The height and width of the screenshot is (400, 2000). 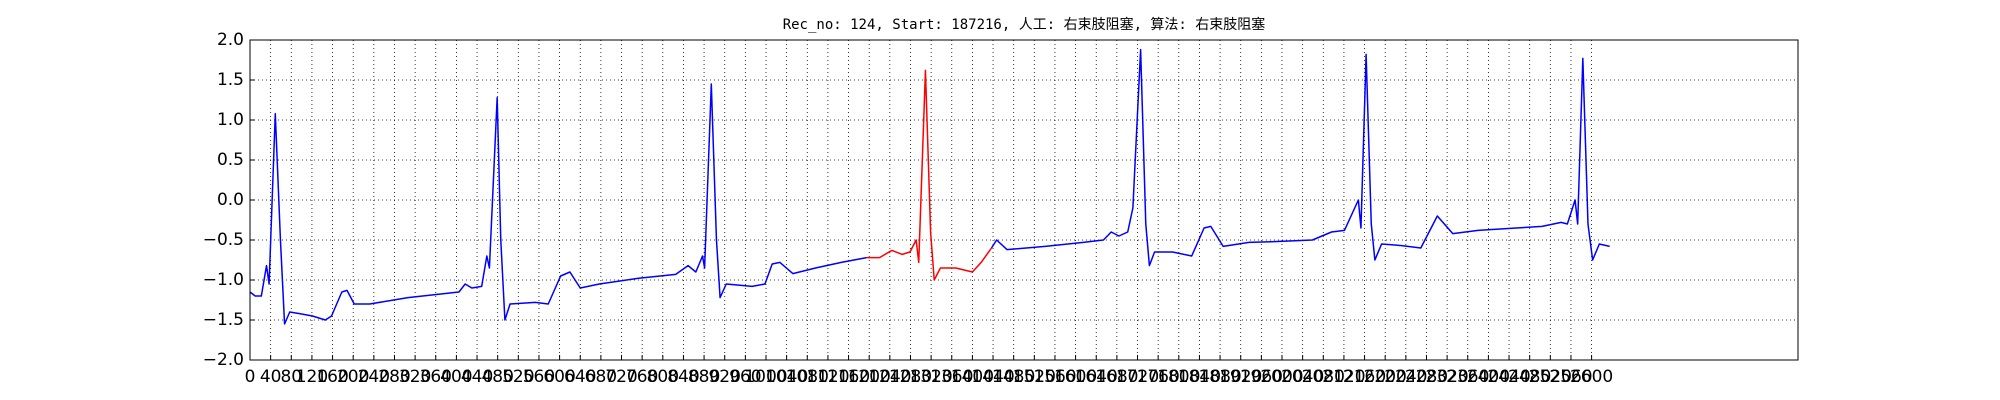 What do you see at coordinates (1178, 377) in the screenshot?
I see `x-tick-label: 1800` at bounding box center [1178, 377].